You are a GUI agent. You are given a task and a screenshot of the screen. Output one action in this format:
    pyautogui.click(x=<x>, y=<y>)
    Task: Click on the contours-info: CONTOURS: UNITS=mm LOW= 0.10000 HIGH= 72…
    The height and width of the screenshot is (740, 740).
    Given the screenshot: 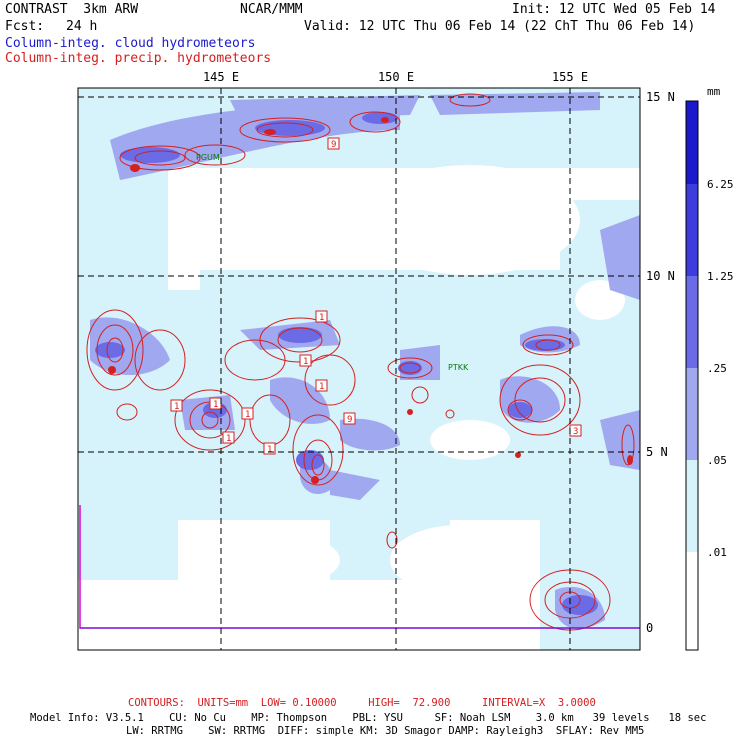 What is the action you would take?
    pyautogui.click(x=362, y=703)
    